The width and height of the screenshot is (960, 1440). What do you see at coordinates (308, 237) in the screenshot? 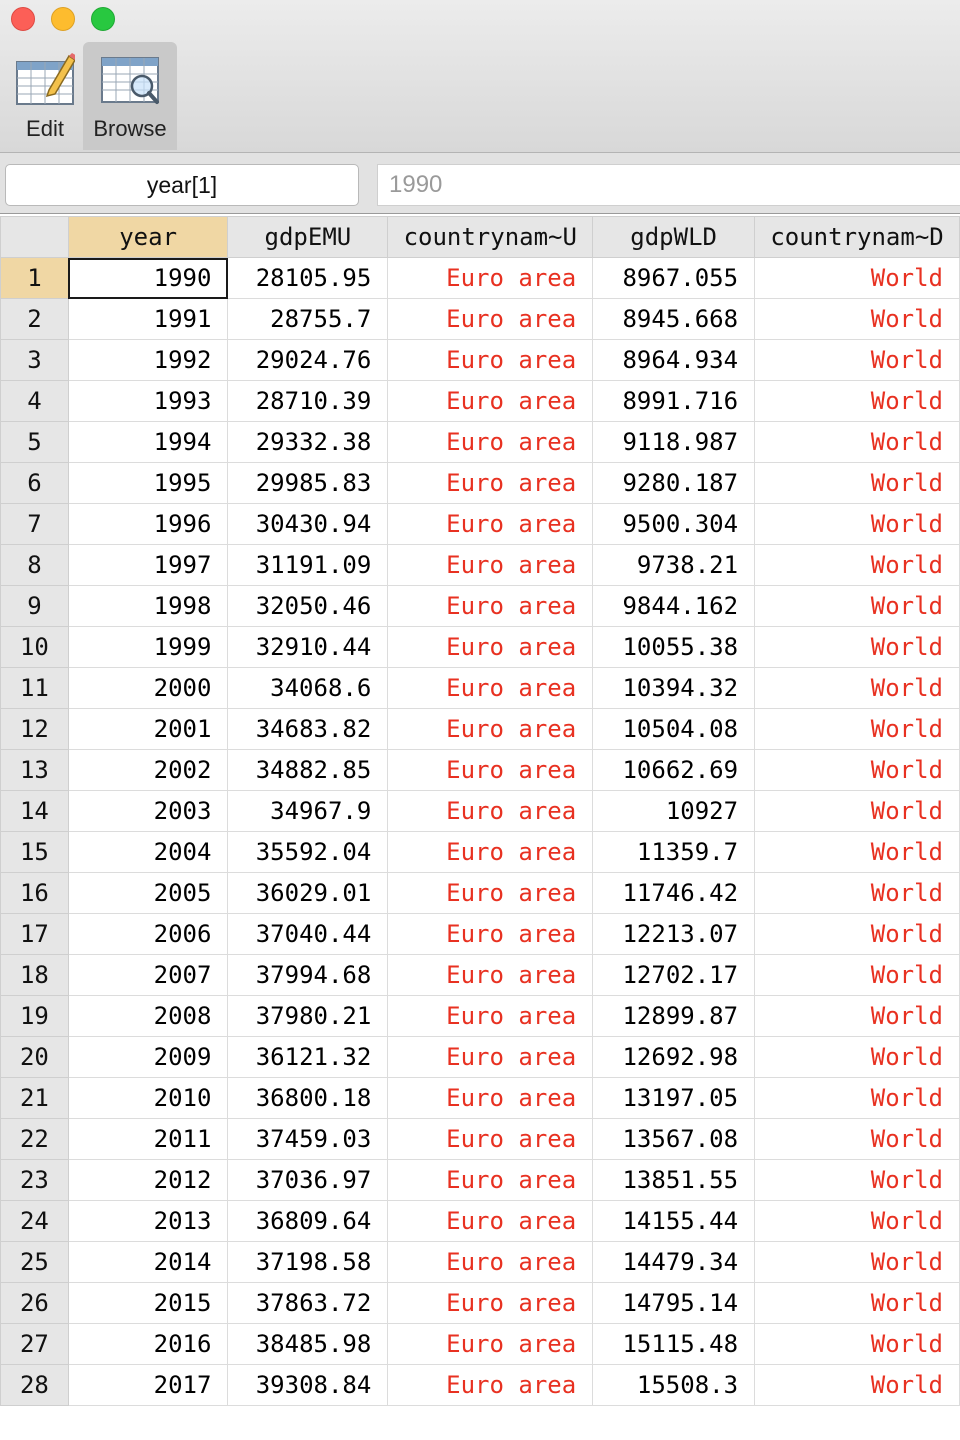
I see `column-header-gdpemu: gdpEMU` at bounding box center [308, 237].